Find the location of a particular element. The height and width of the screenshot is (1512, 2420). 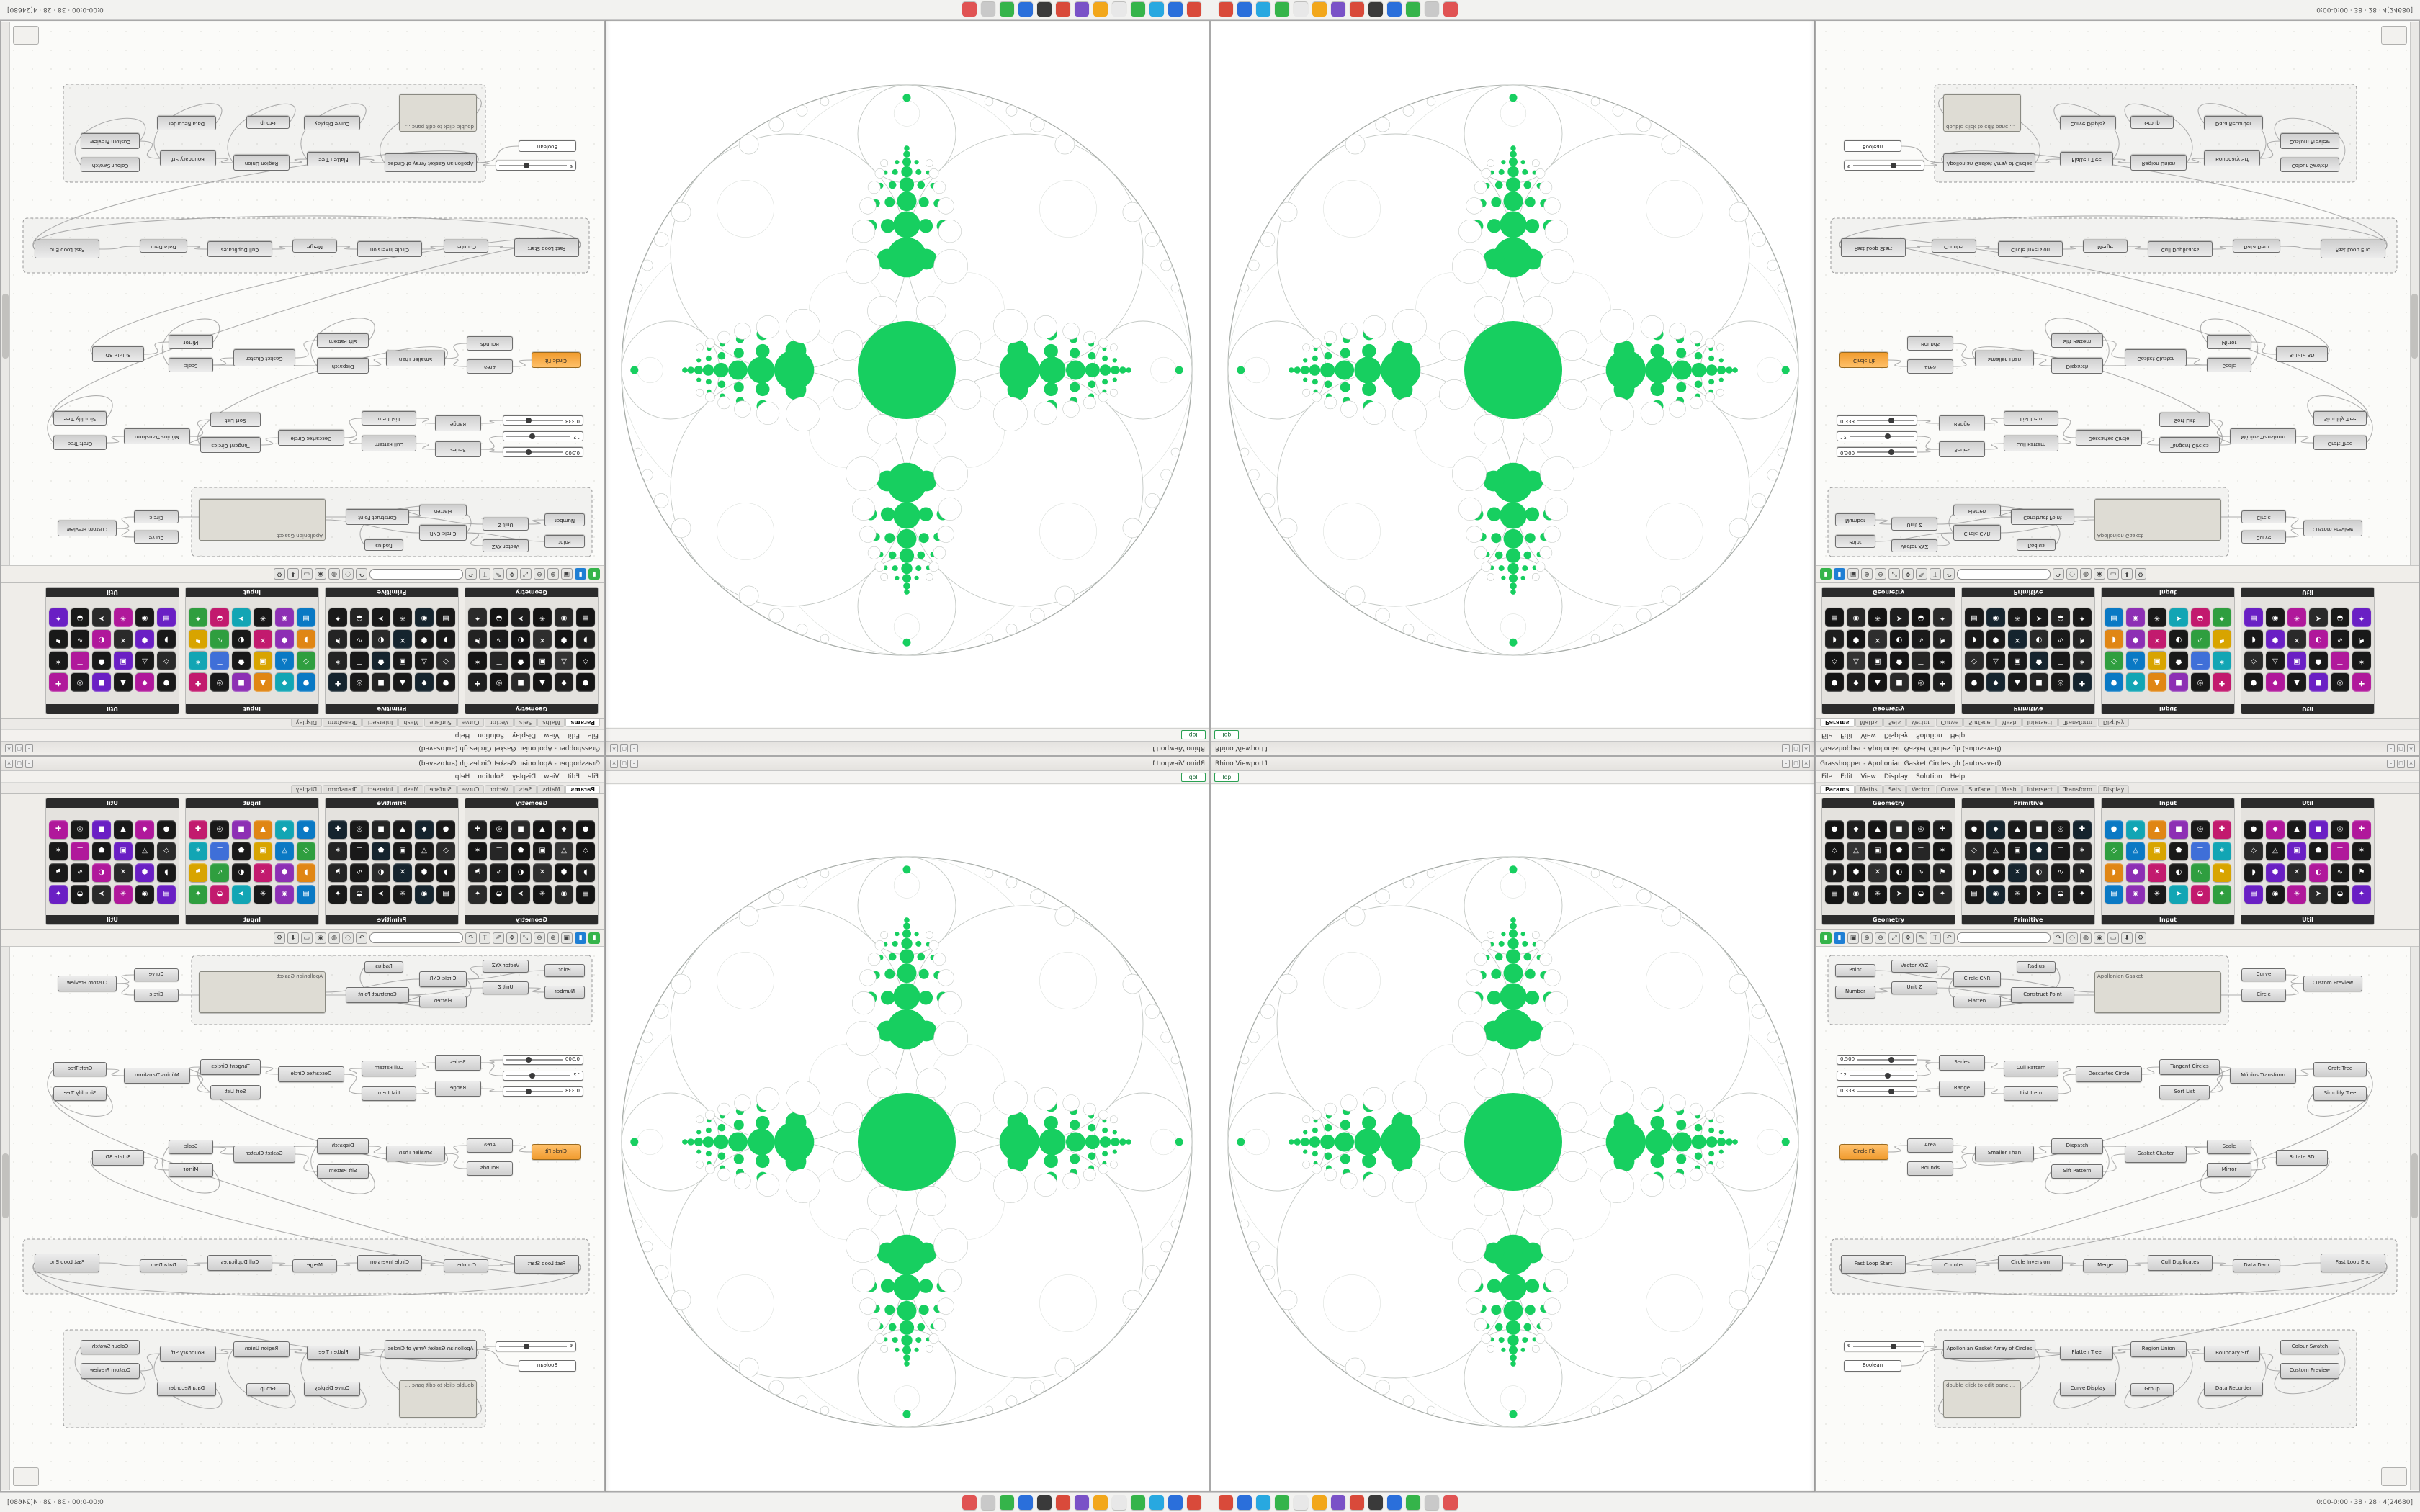

panel-node: Apollonian Gasket is located at coordinates (262, 992).